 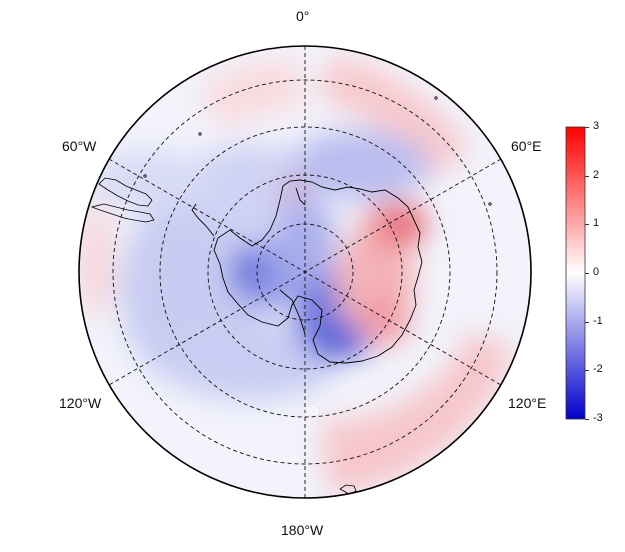 I want to click on colorbar-tick-label: 1, so click(x=596, y=223).